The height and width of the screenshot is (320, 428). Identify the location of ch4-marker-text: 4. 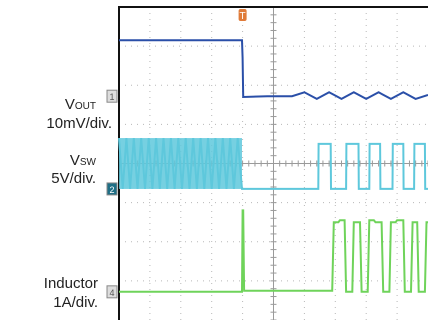
(111, 293).